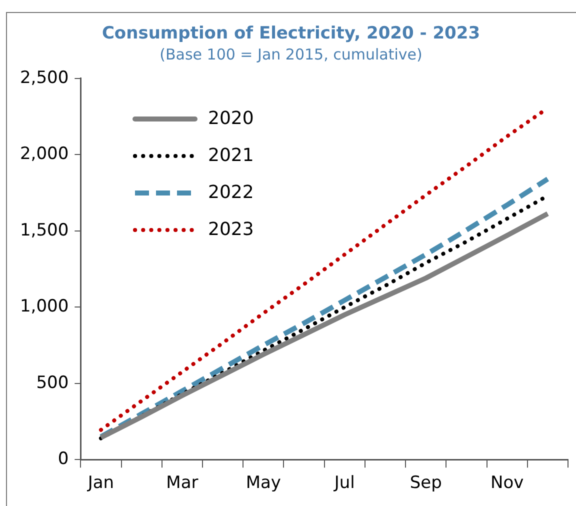 This screenshot has height=506, width=576. Describe the element at coordinates (44, 230) in the screenshot. I see `y-tick-label: 1,500` at that location.